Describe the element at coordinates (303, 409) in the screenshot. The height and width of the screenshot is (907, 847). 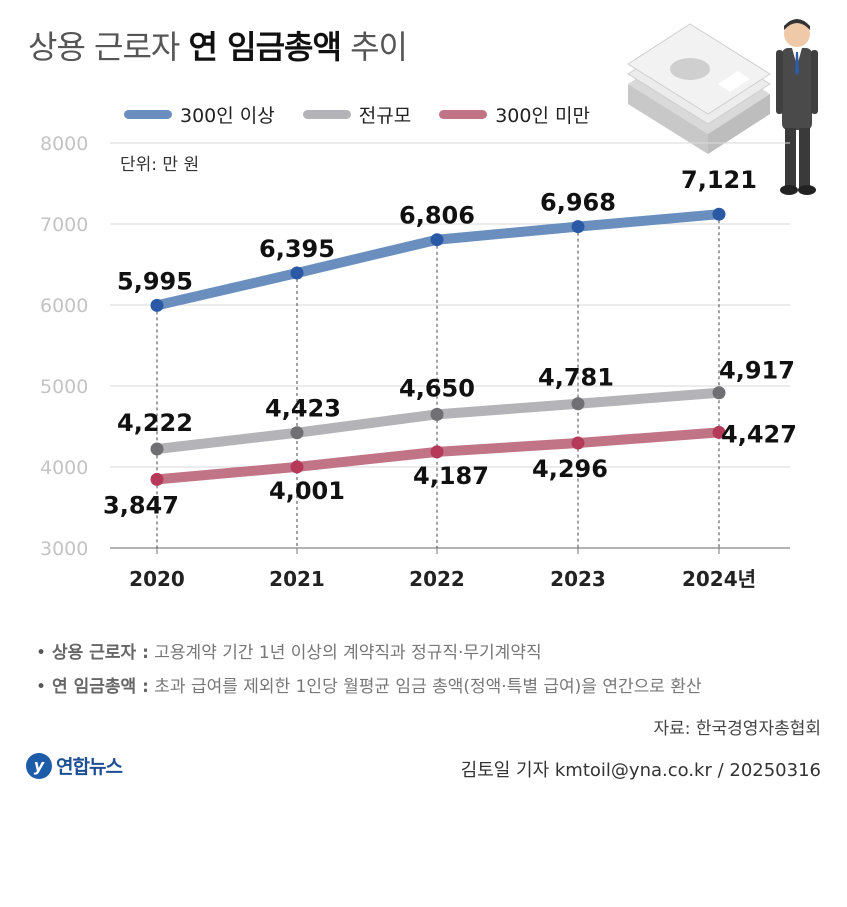
I see `data-label: 4,423` at that location.